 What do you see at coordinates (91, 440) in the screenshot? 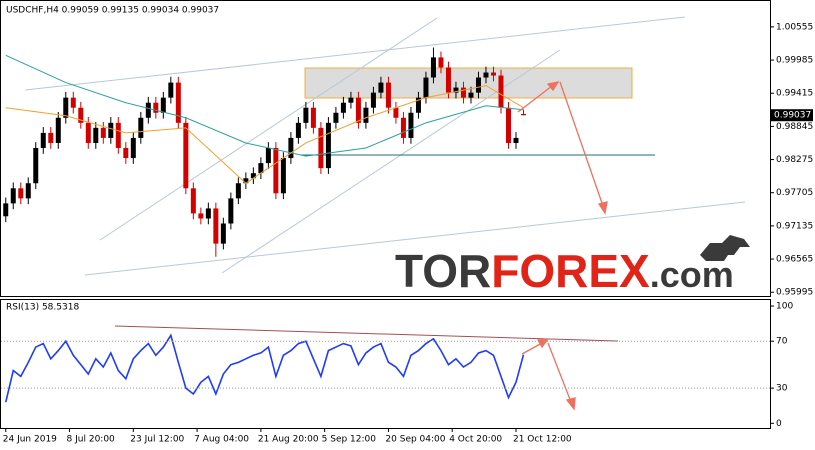
I see `x-tick-label: 8 Jul 20:00` at bounding box center [91, 440].